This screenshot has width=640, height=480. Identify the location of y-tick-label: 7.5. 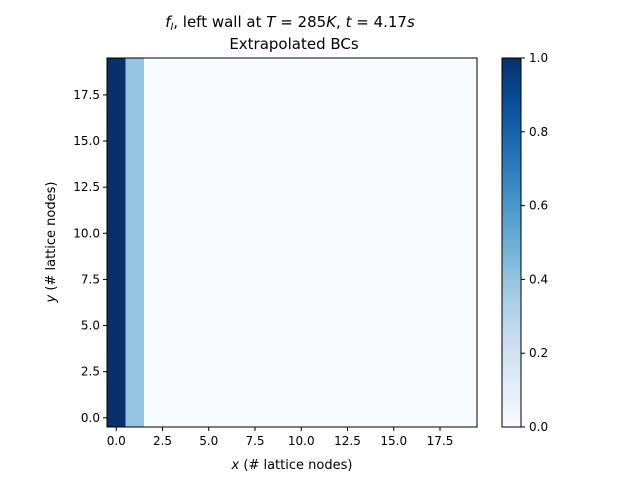
(90, 279).